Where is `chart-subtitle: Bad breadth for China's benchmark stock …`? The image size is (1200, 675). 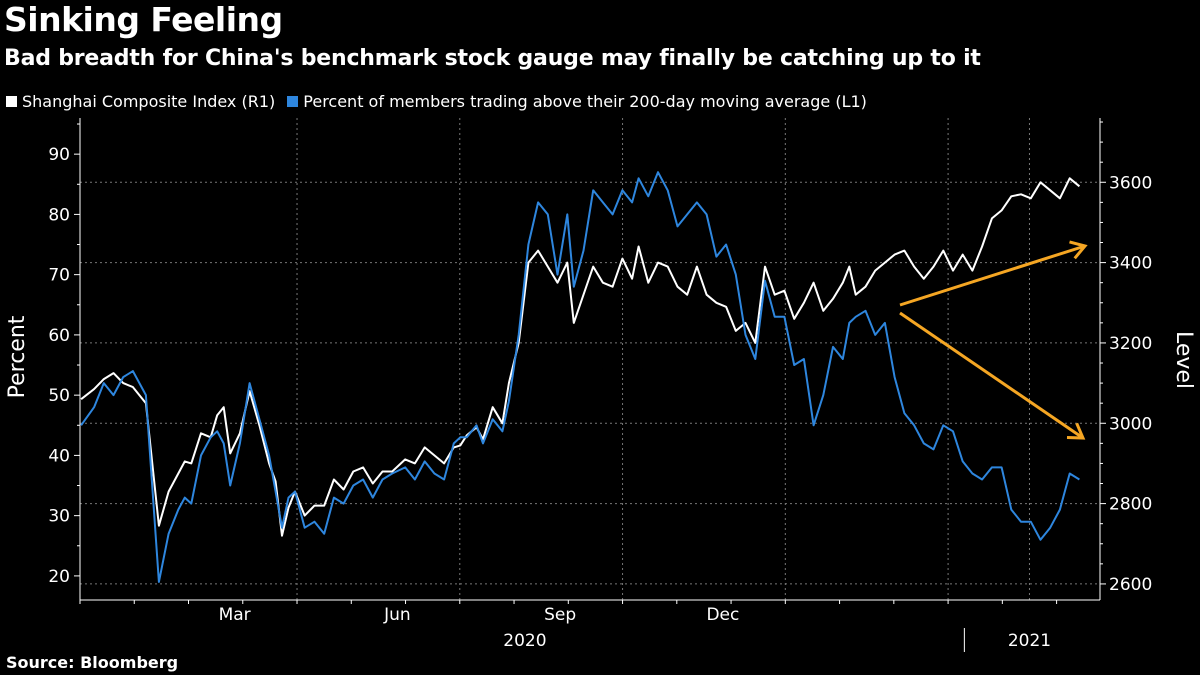
chart-subtitle: Bad breadth for China's benchmark stock … is located at coordinates (492, 58).